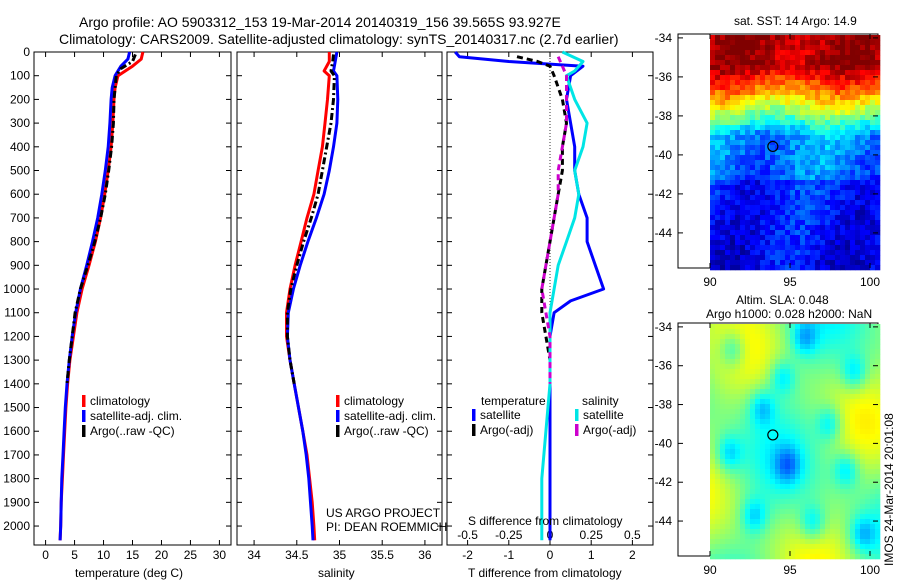 This screenshot has width=900, height=580. I want to click on legend-group-temperature: temperature, so click(513, 401).